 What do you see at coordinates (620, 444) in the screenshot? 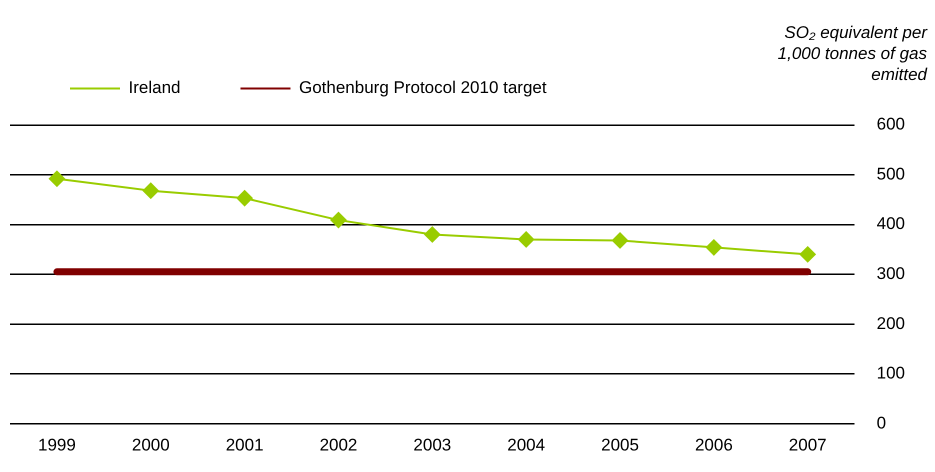
I see `x-tick-label: 2005` at bounding box center [620, 444].